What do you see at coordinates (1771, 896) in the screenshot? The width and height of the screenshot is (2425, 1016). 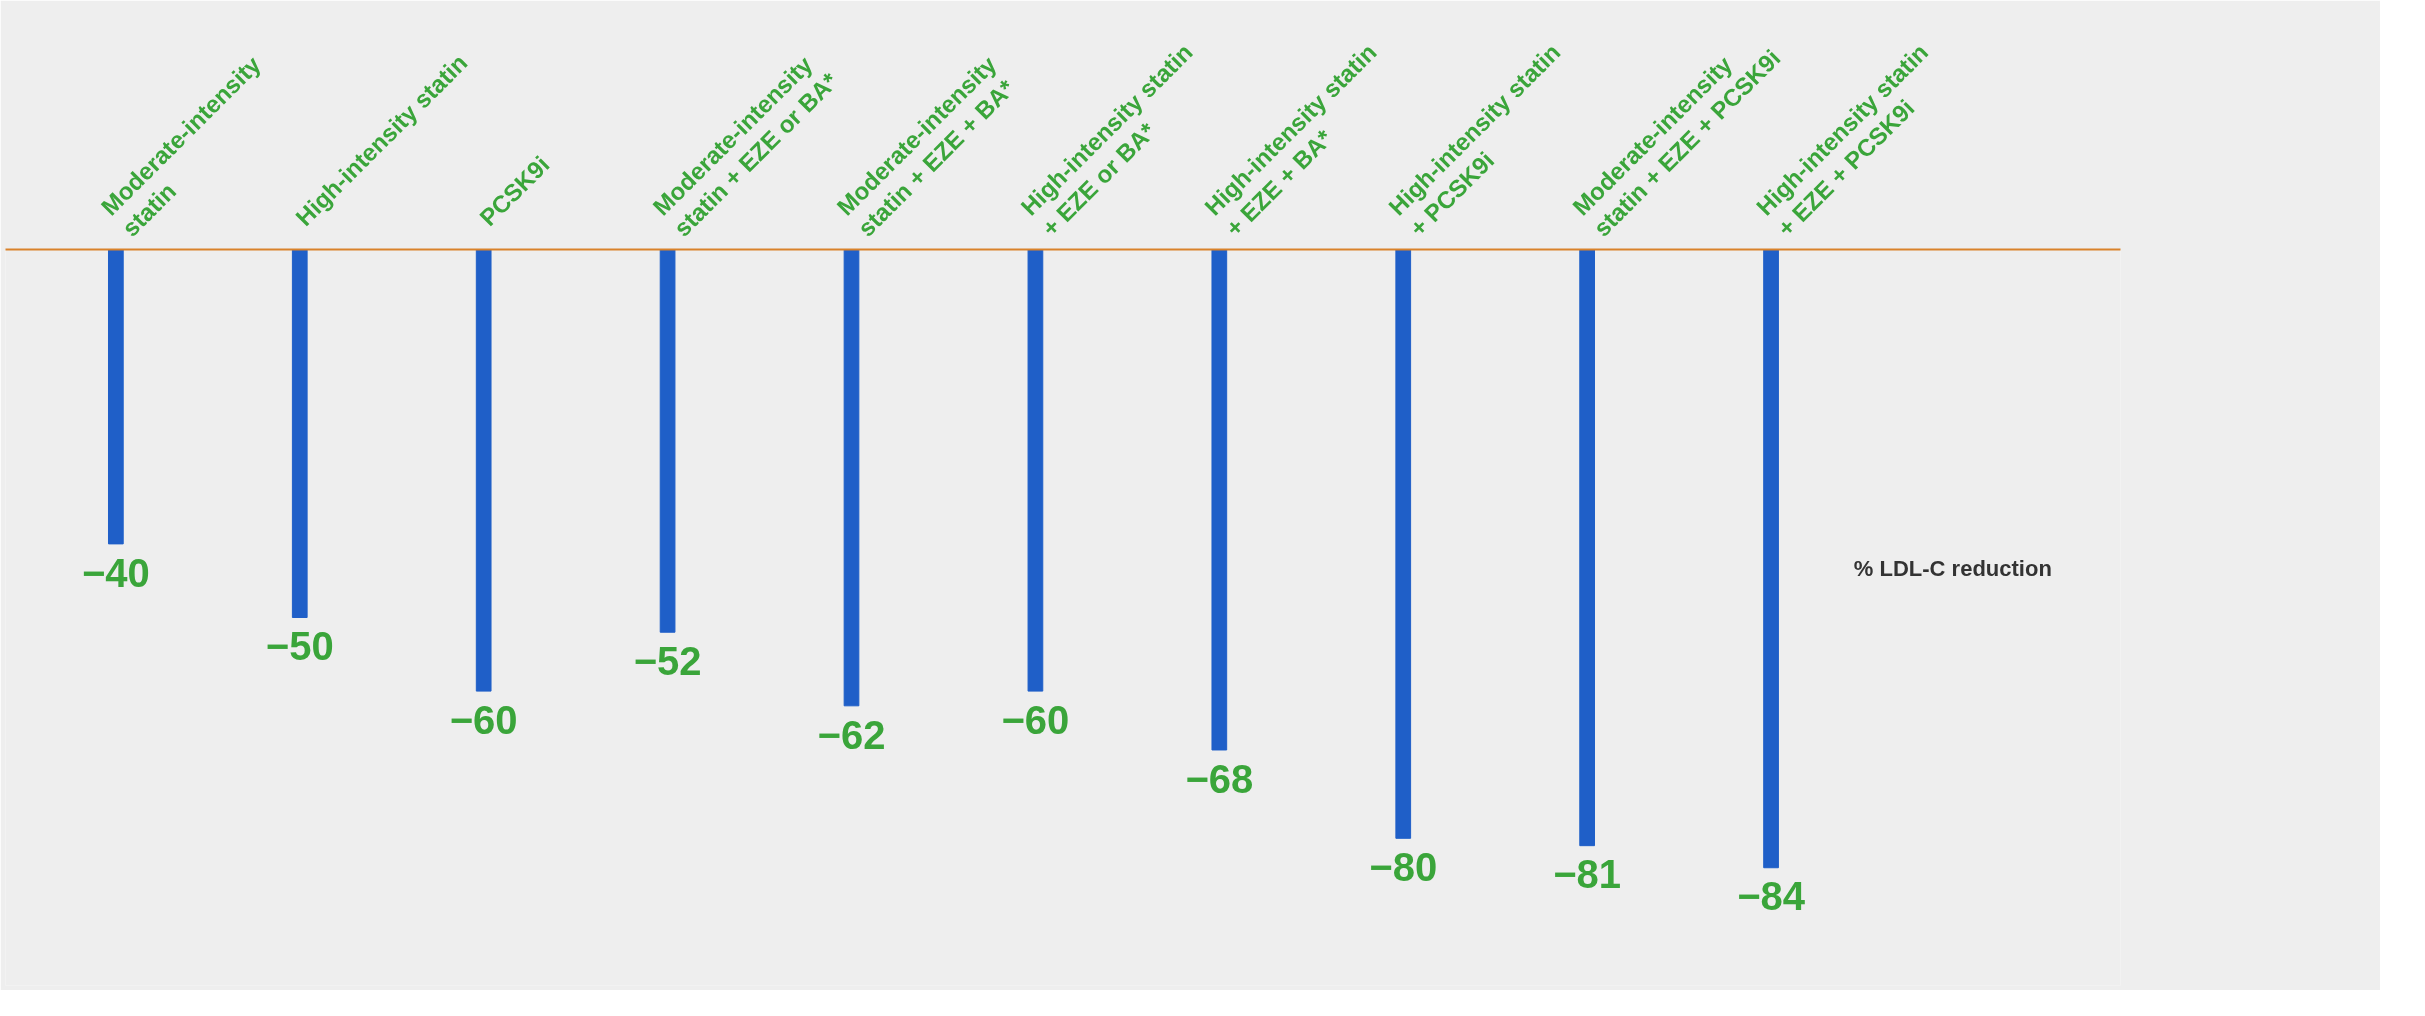 I see `data-label: −84` at bounding box center [1771, 896].